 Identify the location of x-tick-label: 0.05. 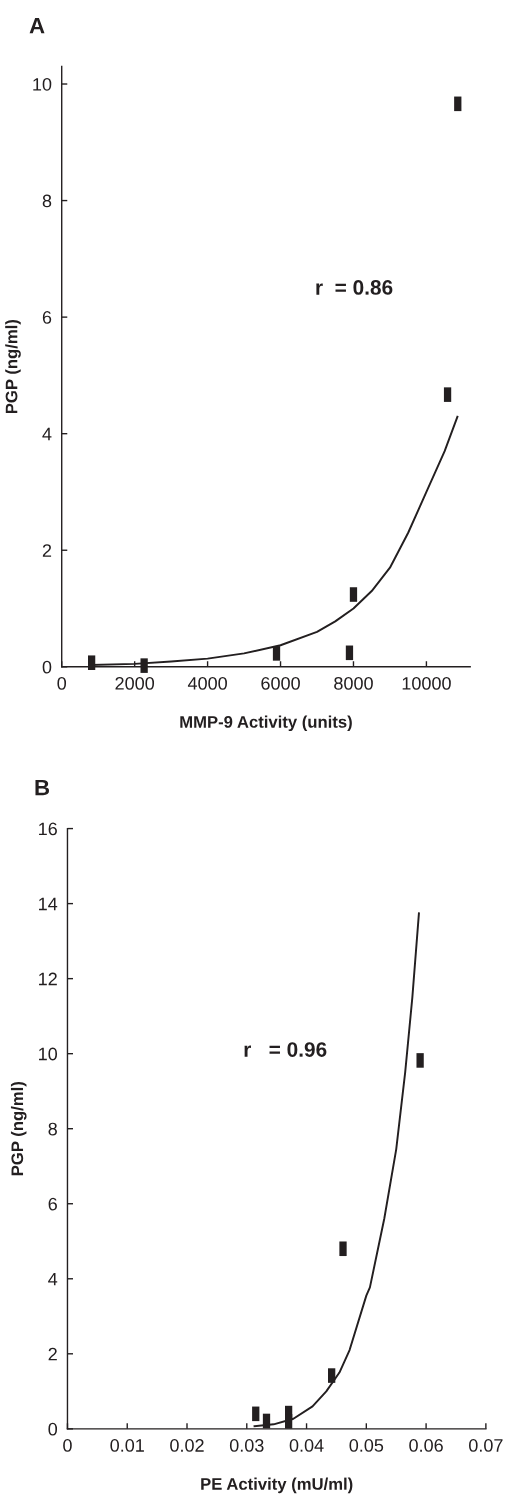
(366, 1445).